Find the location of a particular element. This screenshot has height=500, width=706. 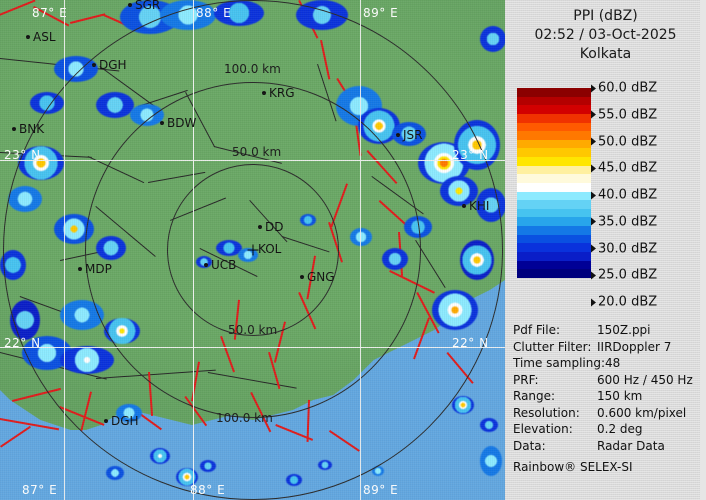

tick-label: 35.0 dBZ is located at coordinates (628, 222).